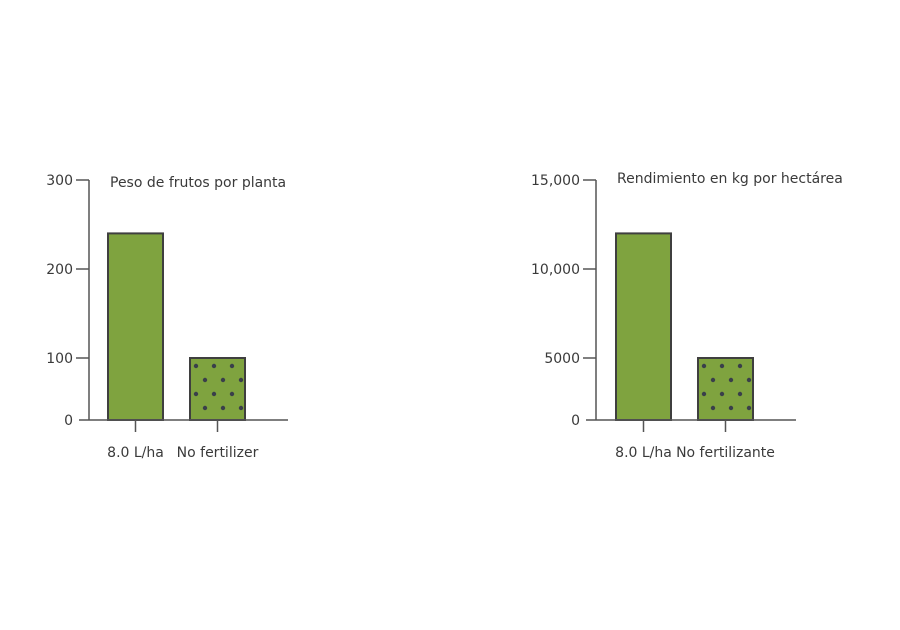  What do you see at coordinates (555, 270) in the screenshot?
I see `y-tick-label: 10,000` at bounding box center [555, 270].